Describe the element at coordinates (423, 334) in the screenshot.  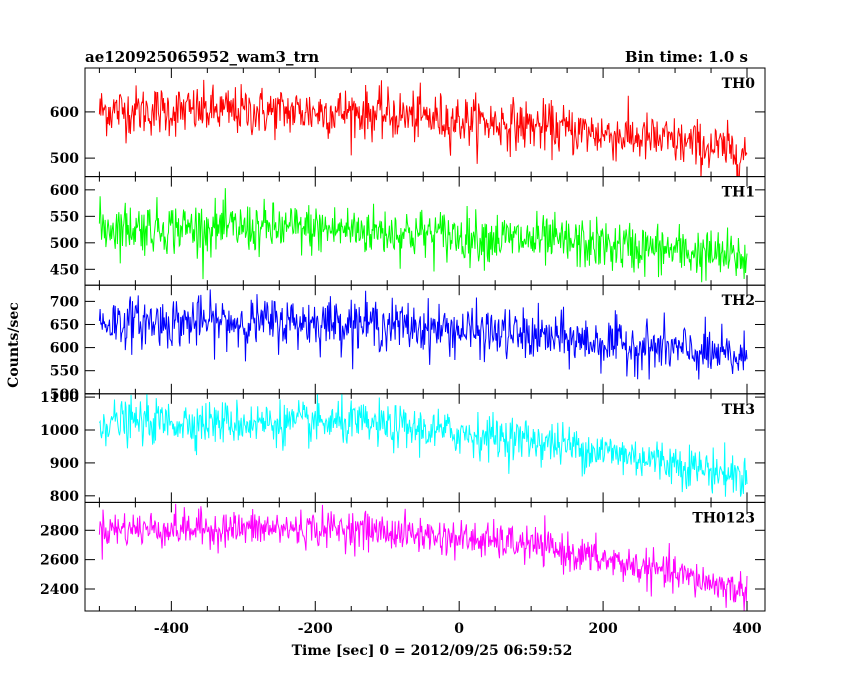
I see `series-th2` at that location.